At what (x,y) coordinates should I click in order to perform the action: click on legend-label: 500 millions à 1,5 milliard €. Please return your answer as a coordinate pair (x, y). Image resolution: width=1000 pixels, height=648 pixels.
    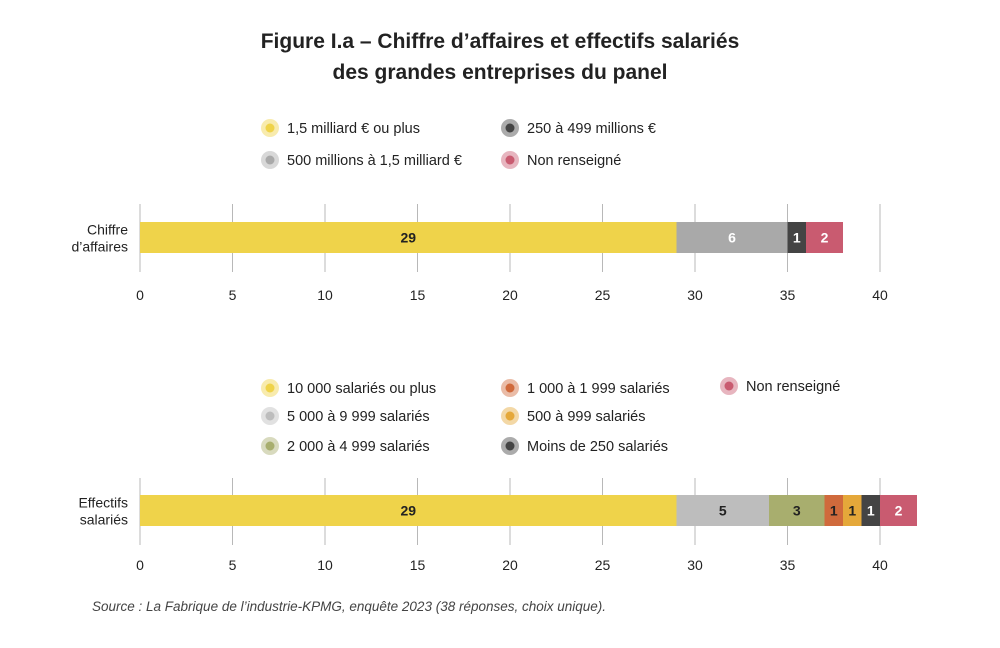
    Looking at the image, I should click on (374, 161).